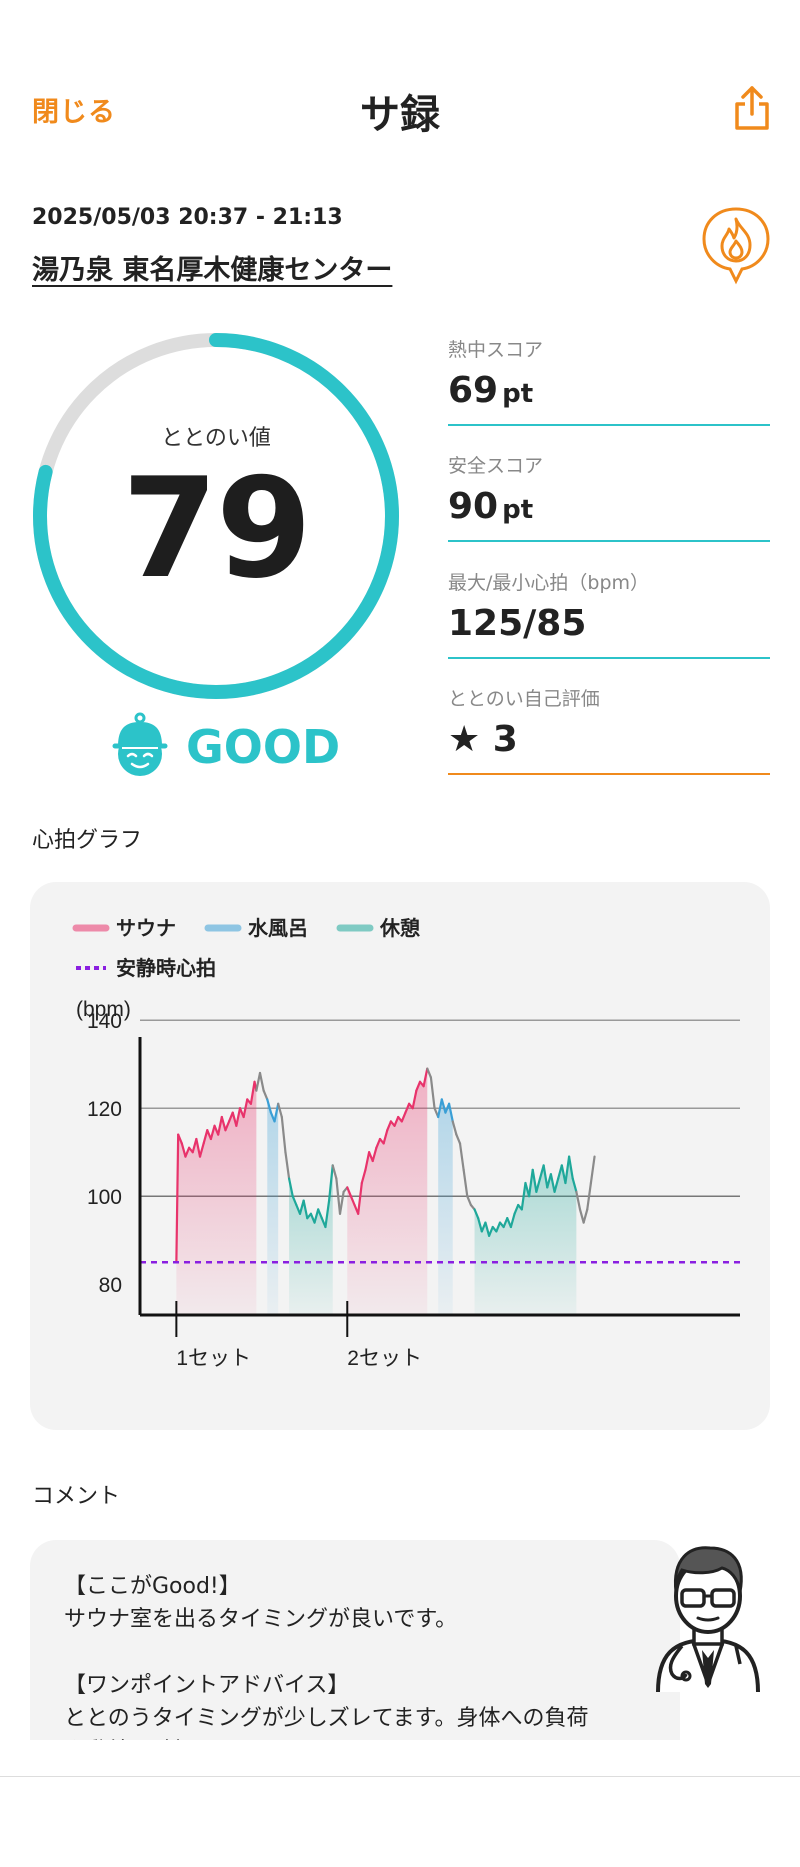  Describe the element at coordinates (384, 1358) in the screenshot. I see `set-marker-label: 2セット` at that location.